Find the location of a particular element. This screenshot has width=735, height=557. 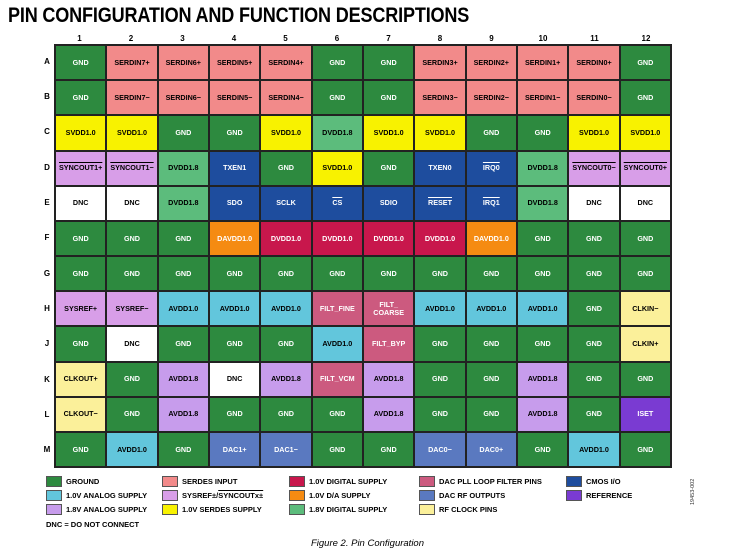

pin-cell: FILT_BYP is located at coordinates (388, 344).